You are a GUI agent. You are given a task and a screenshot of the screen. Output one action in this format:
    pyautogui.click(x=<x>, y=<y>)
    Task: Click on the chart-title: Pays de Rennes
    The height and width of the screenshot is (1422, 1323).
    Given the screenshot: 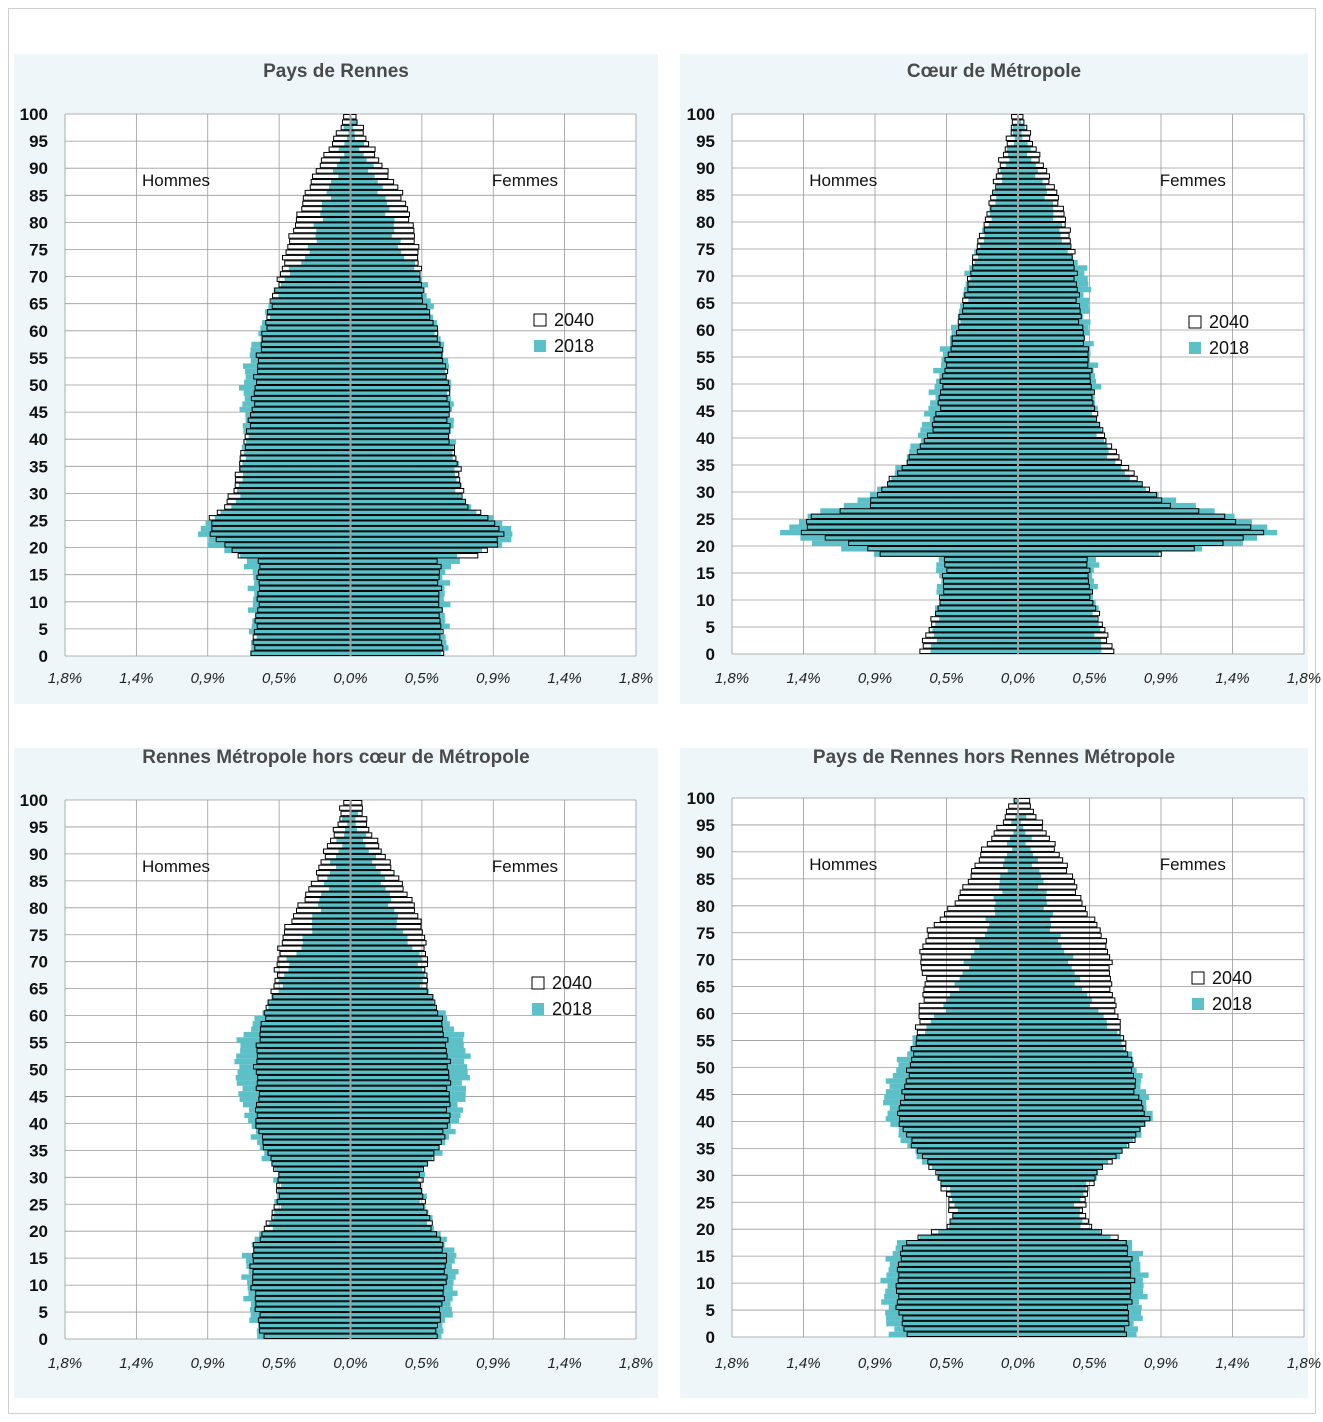 What is the action you would take?
    pyautogui.click(x=336, y=71)
    